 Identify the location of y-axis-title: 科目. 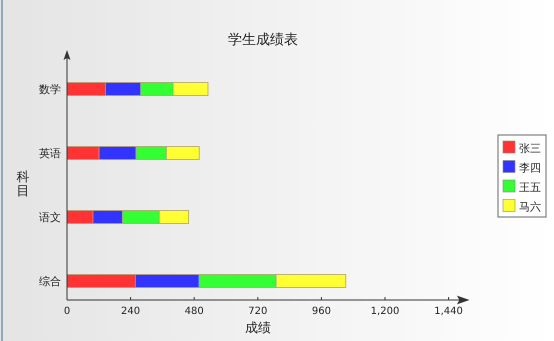
(23, 184).